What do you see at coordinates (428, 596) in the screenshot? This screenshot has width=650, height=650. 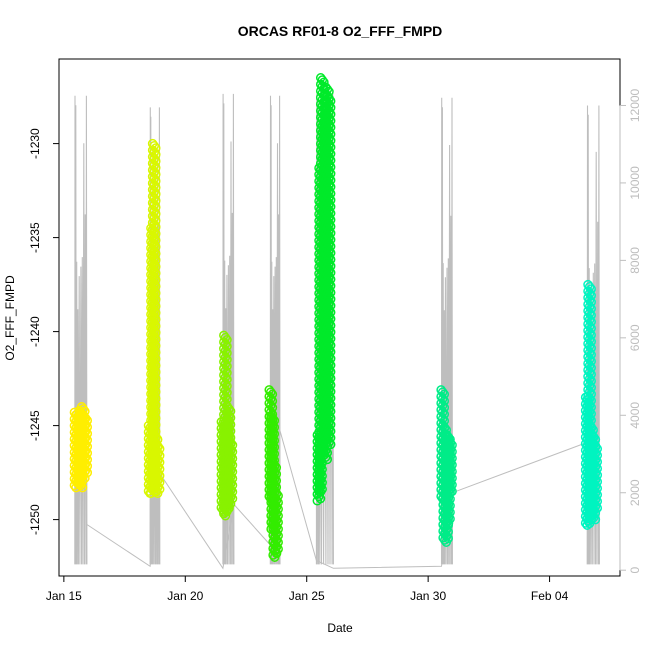 I see `x-tick-label: Jan 30` at bounding box center [428, 596].